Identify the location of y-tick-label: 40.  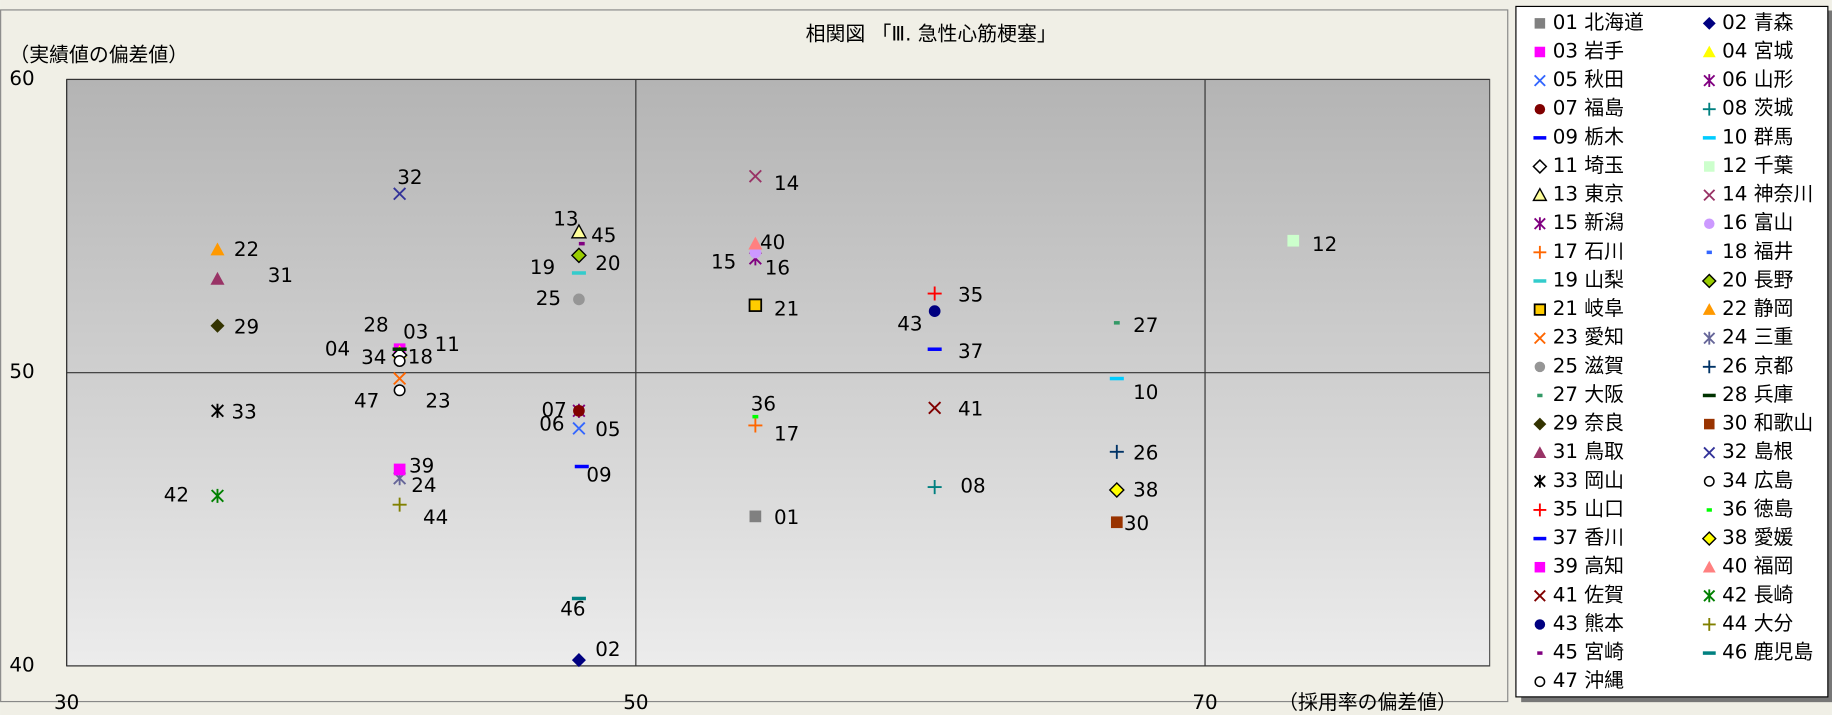
(21, 664).